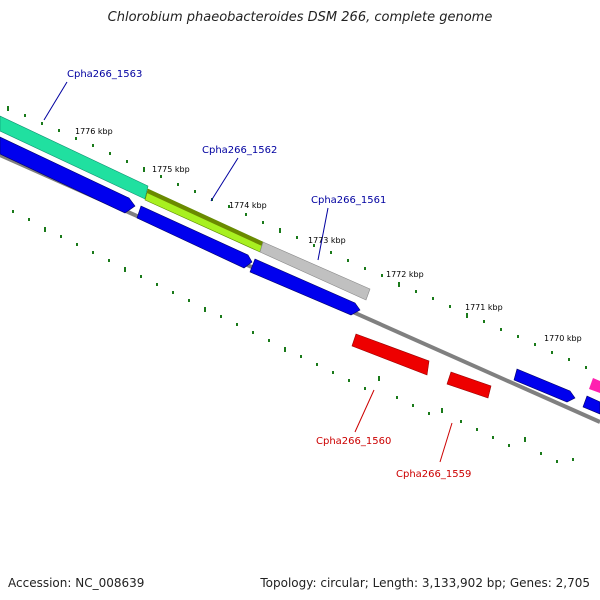 The height and width of the screenshot is (600, 600). Describe the element at coordinates (239, 150) in the screenshot. I see `gene-label-cpha266-1562: Cpha266_1562` at that location.